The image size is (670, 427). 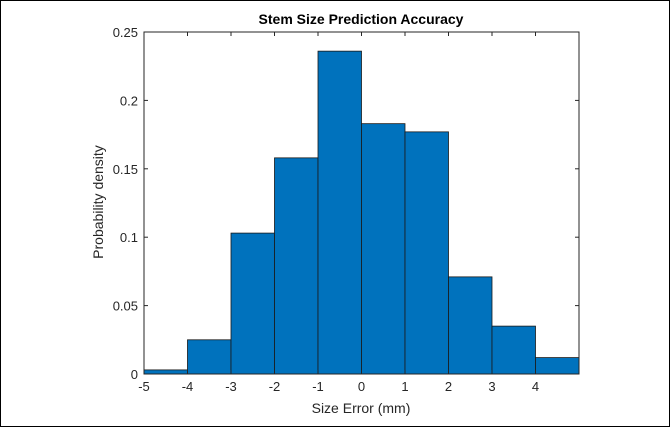 I want to click on x-tick-label: -2, so click(x=275, y=386).